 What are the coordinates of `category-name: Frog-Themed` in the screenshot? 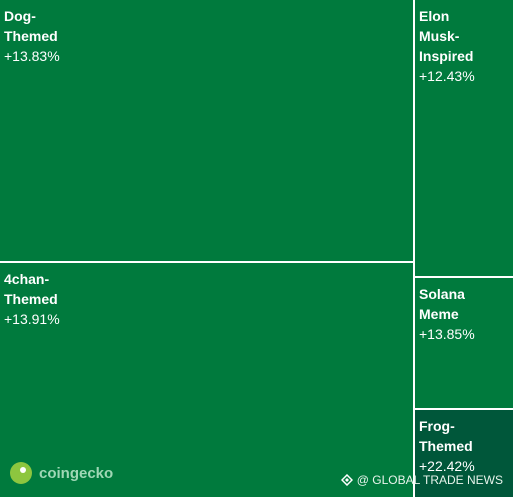 It's located at (446, 436).